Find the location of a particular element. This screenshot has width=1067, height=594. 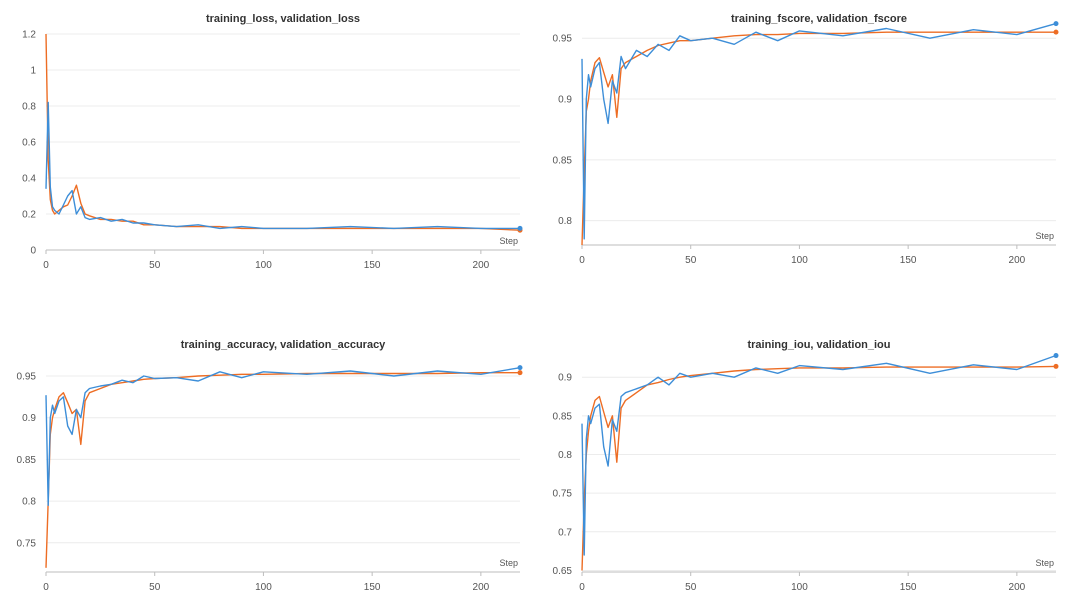

y-tick-label: 0.6 is located at coordinates (29, 143).